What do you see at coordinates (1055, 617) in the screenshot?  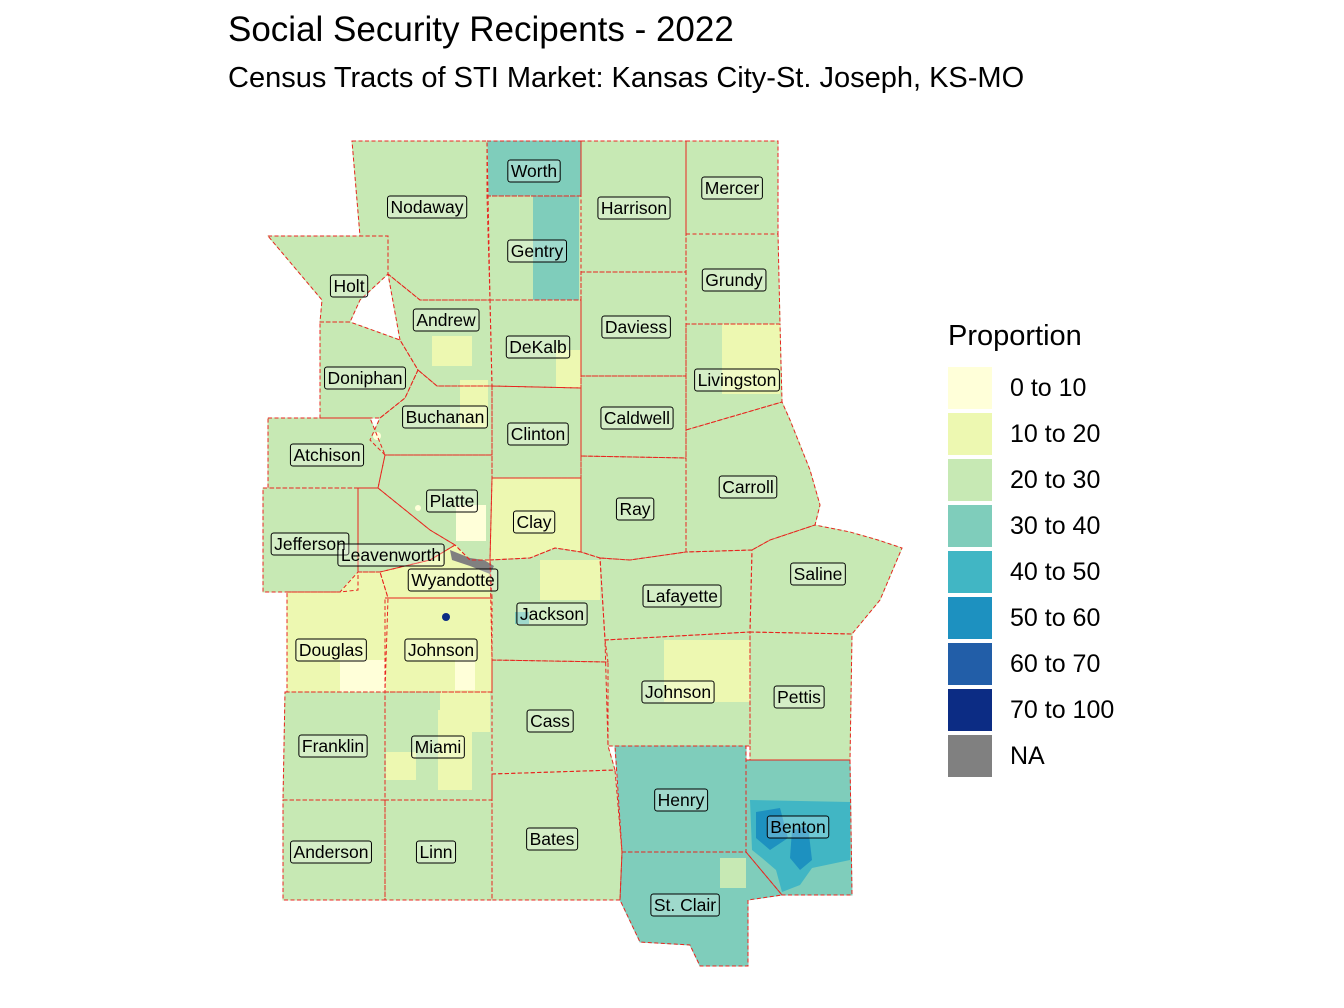 I see `legend-label: 50 to 60` at bounding box center [1055, 617].